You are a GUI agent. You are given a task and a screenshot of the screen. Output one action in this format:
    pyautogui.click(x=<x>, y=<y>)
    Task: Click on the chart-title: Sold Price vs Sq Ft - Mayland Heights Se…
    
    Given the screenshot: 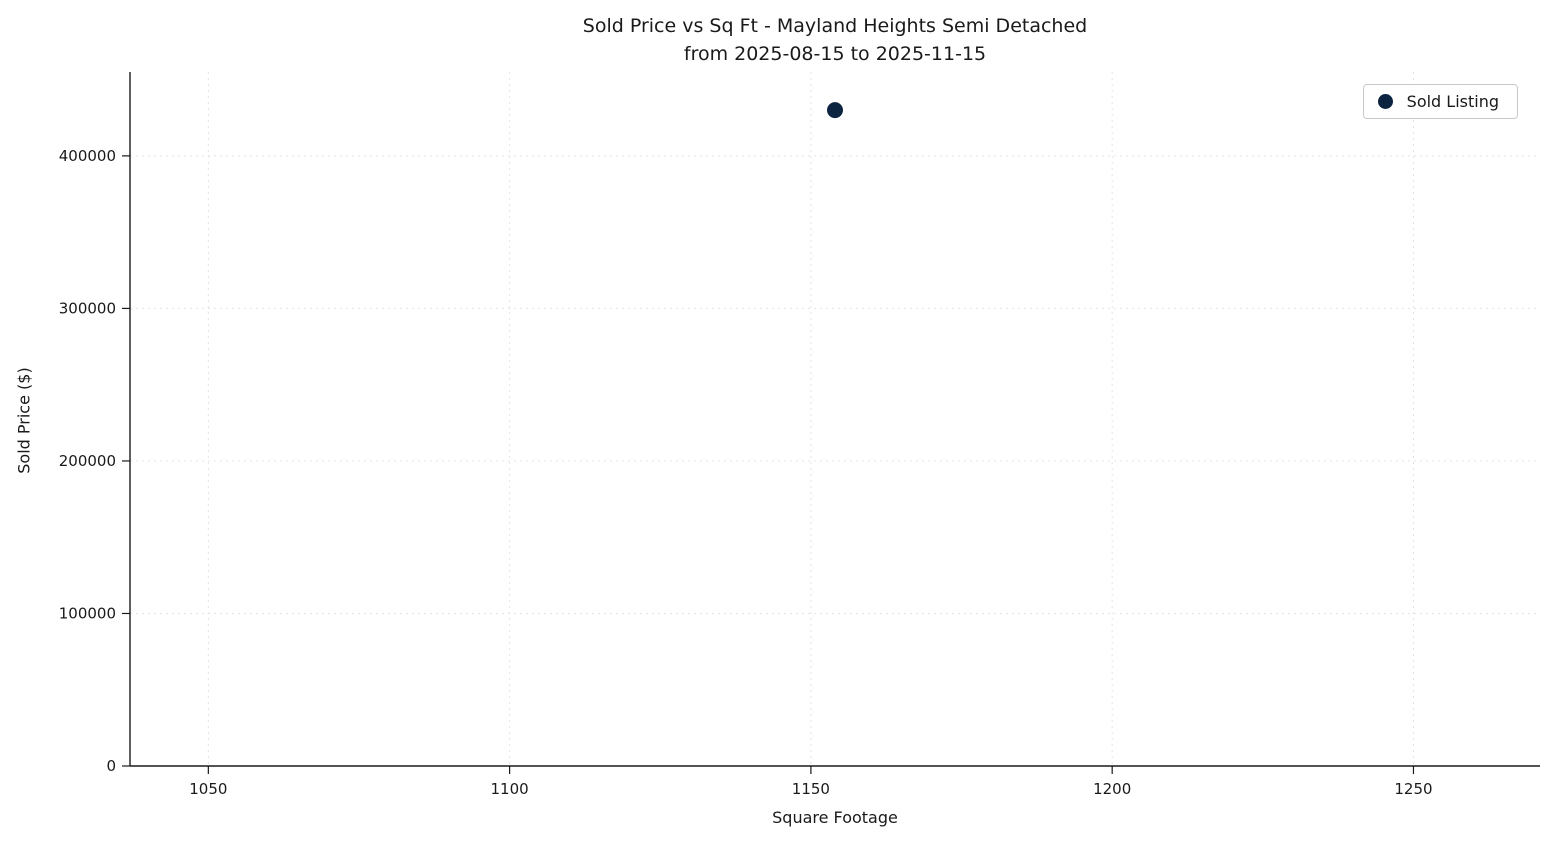 What is the action you would take?
    pyautogui.click(x=835, y=40)
    